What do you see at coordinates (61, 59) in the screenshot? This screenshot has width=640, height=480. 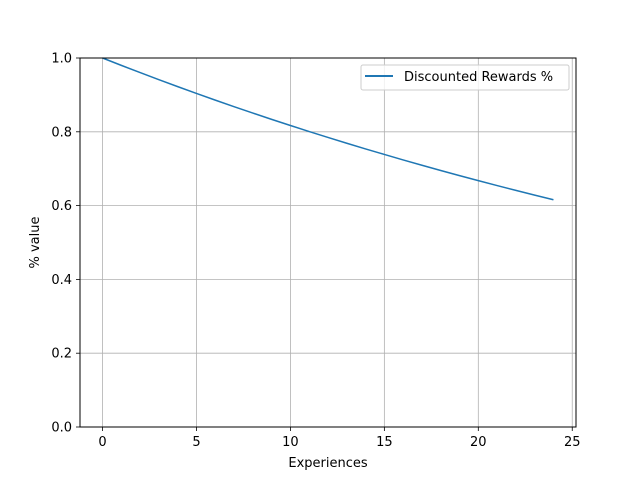 I see `y-tick-label: 1.0` at bounding box center [61, 59].